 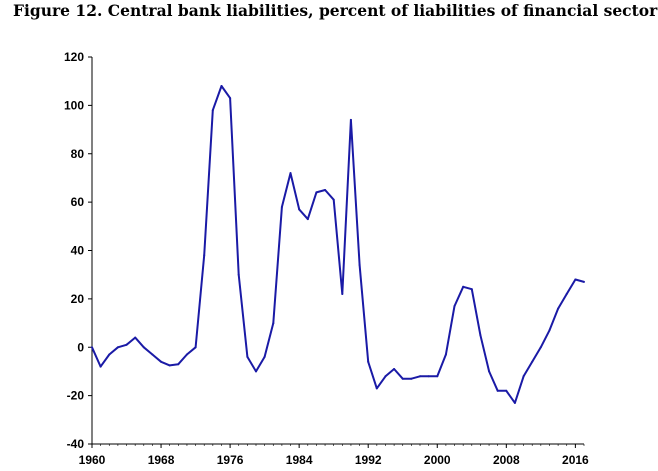 What do you see at coordinates (74, 57) in the screenshot?
I see `y-tick-label: 120` at bounding box center [74, 57].